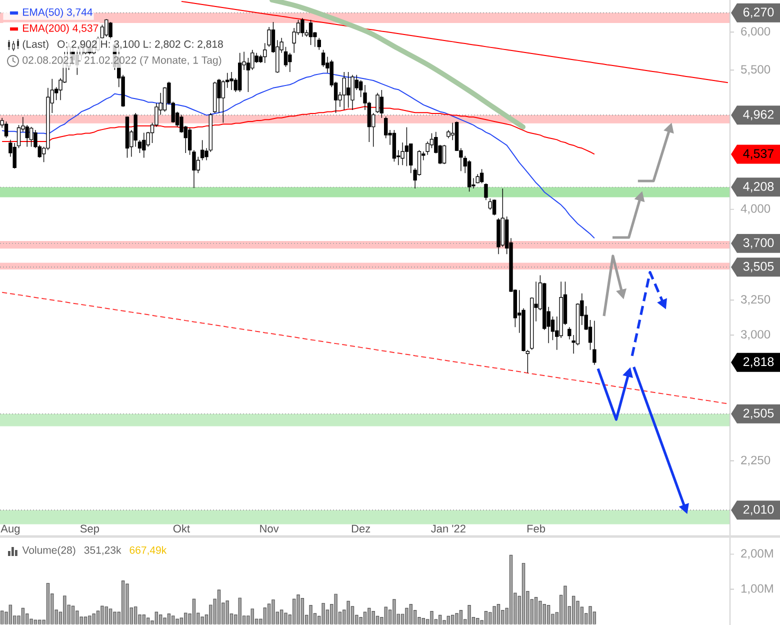 The image size is (780, 625). I want to click on ref-line-label: 4,962, so click(758, 115).